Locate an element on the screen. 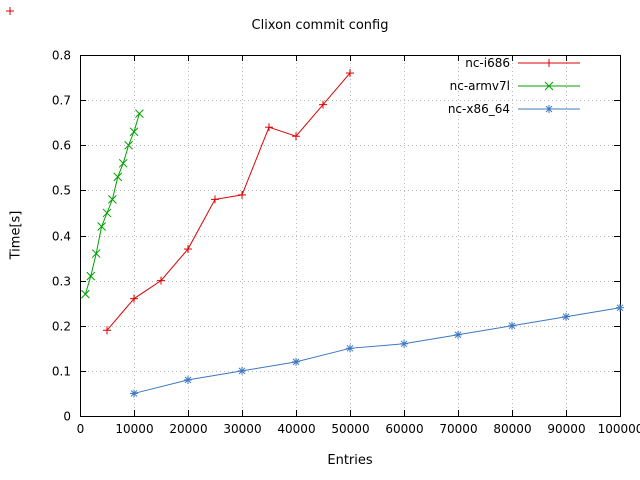 Image resolution: width=640 pixels, height=480 pixels. legend-label-nc-i686: nc-i686 is located at coordinates (487, 63).